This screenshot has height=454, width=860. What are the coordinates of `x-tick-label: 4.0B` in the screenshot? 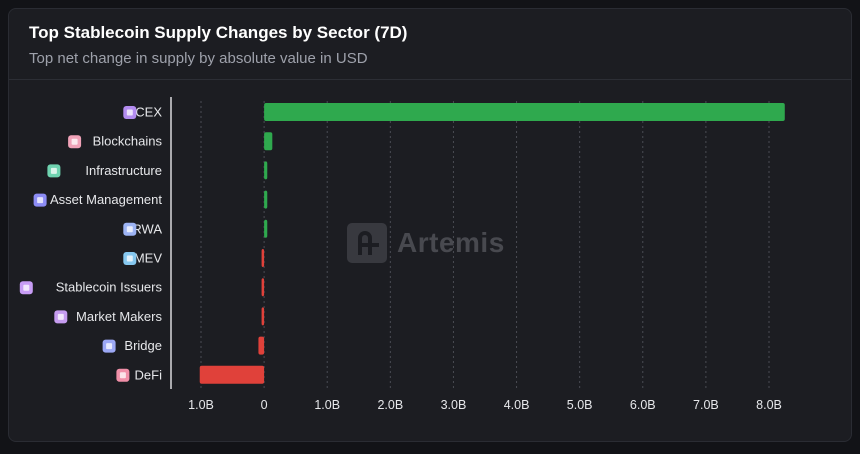 It's located at (517, 405).